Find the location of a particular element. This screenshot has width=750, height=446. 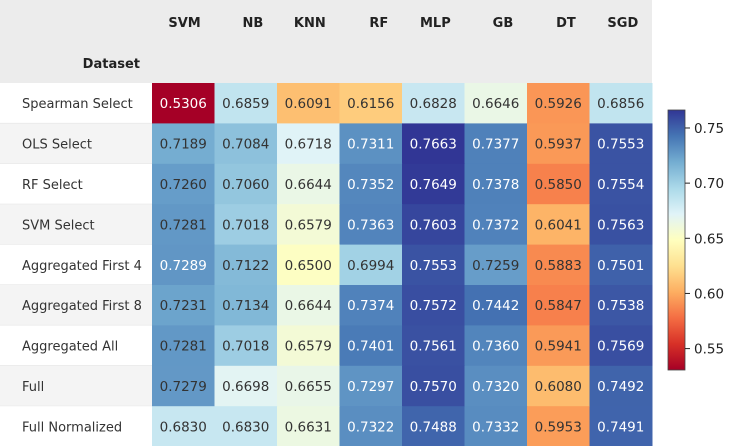

cell-value-label: 0.6500 is located at coordinates (308, 266).